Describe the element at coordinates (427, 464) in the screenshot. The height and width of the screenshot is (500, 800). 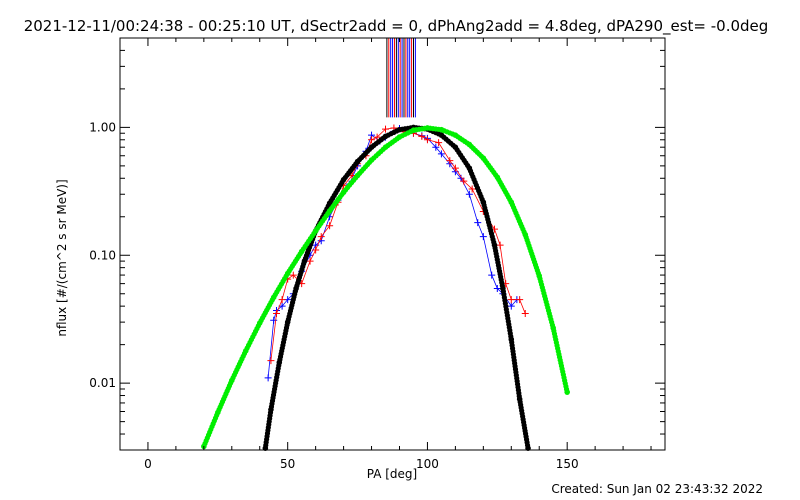
I see `x-tick-label: 100` at that location.